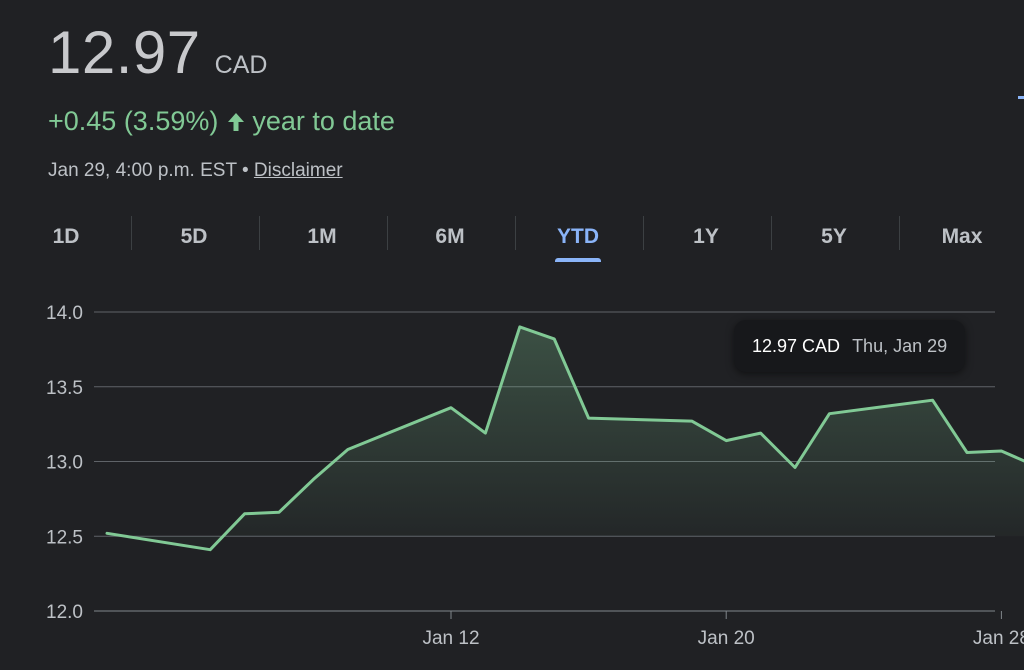 The height and width of the screenshot is (670, 1024). What do you see at coordinates (1021, 97) in the screenshot?
I see `edge-accent` at bounding box center [1021, 97].